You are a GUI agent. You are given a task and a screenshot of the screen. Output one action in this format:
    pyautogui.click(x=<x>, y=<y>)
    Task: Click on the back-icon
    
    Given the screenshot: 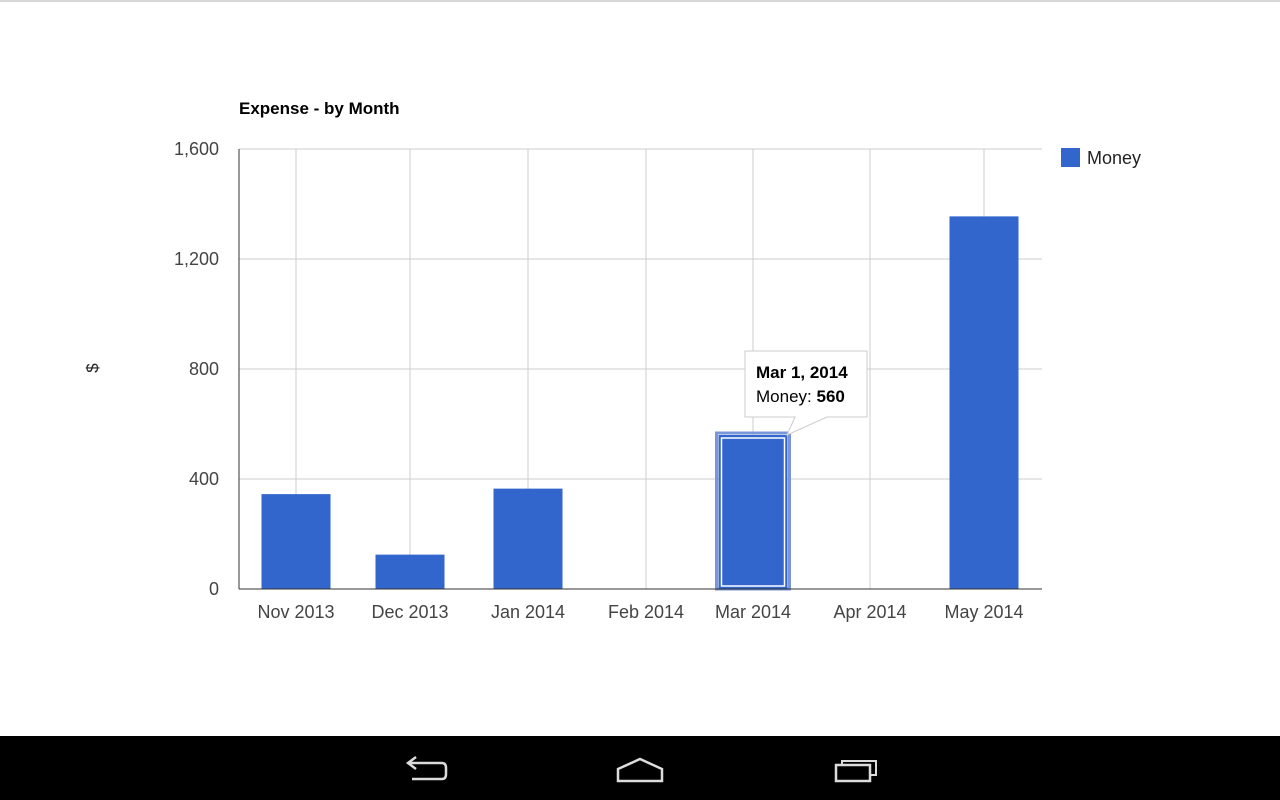 What is the action you would take?
    pyautogui.click(x=426, y=768)
    